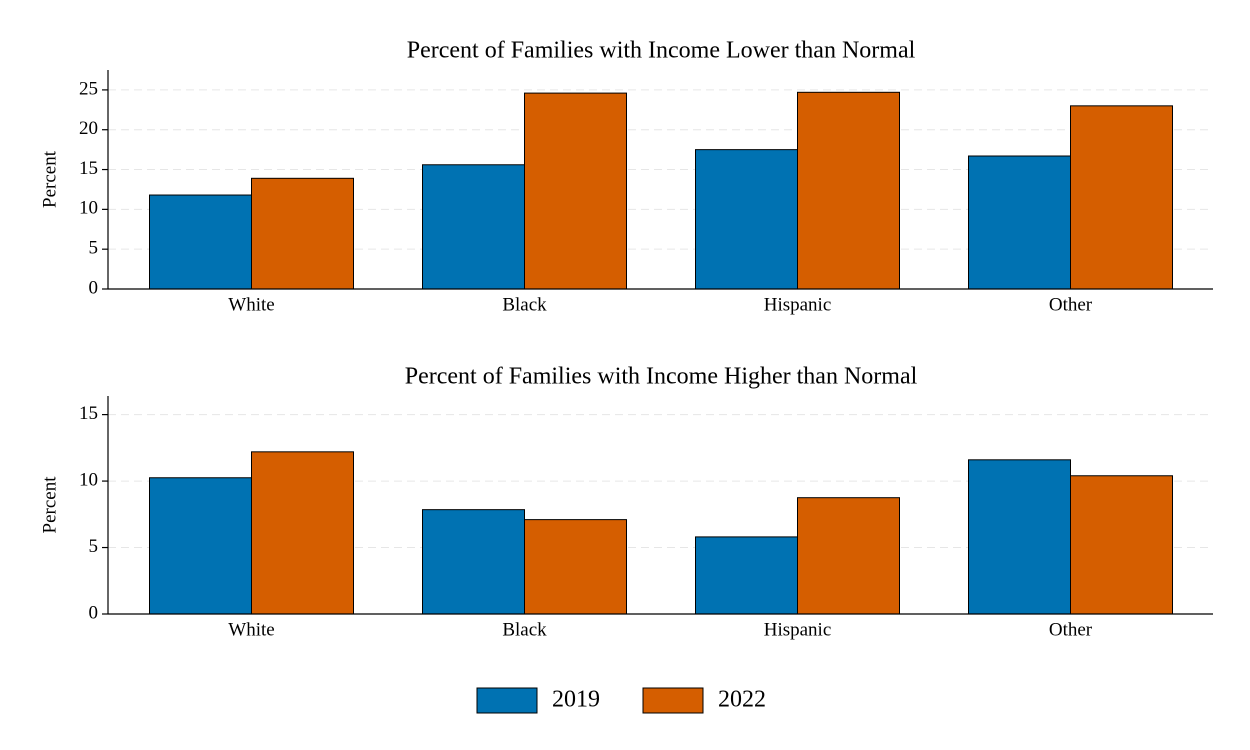 The width and height of the screenshot is (1250, 750). Describe the element at coordinates (88, 128) in the screenshot. I see `y-tick-label: 20` at that location.